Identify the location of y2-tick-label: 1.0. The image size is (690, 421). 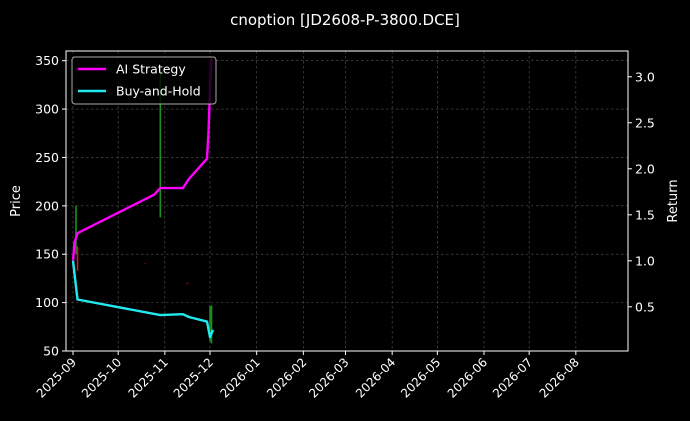
(645, 260).